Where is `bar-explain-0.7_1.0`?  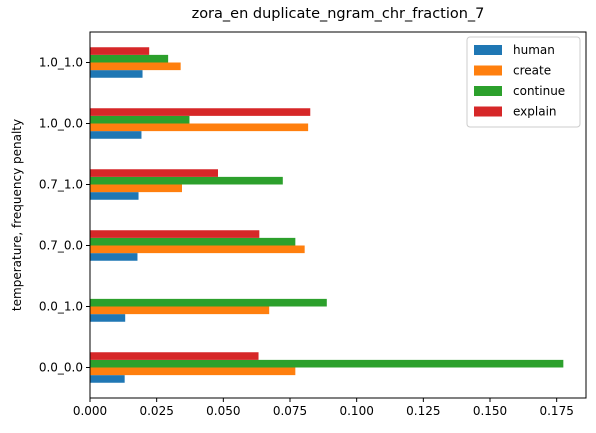
bar-explain-0.7_1.0 is located at coordinates (154, 173).